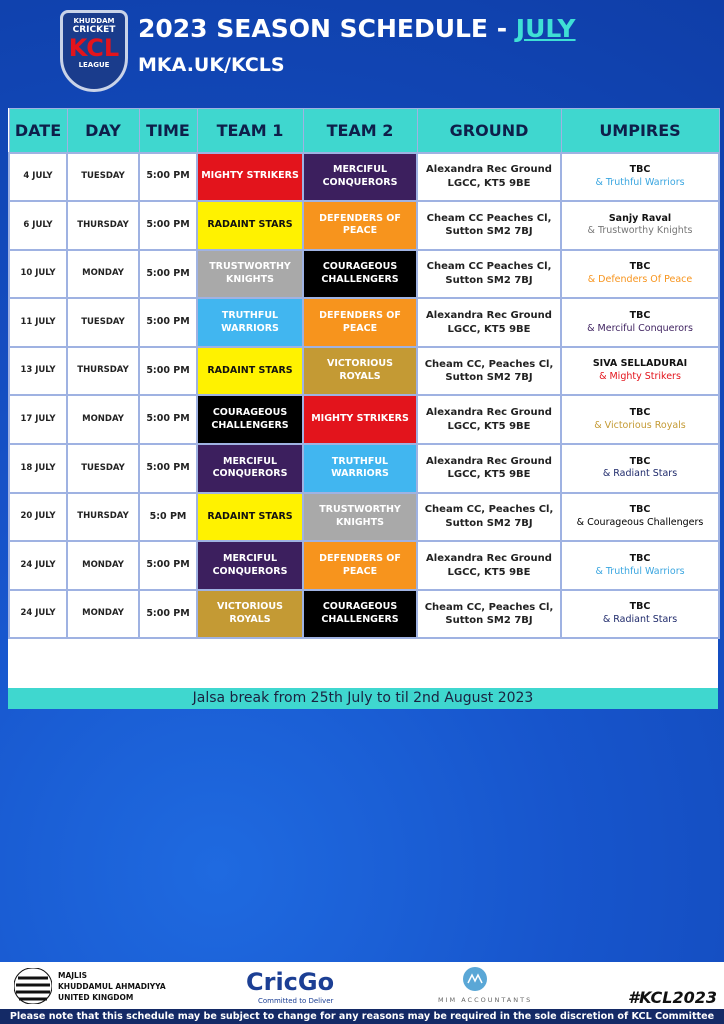 The height and width of the screenshot is (1024, 724). Describe the element at coordinates (296, 1001) in the screenshot. I see `sponsor-tagline: Committed to Deliver` at that location.